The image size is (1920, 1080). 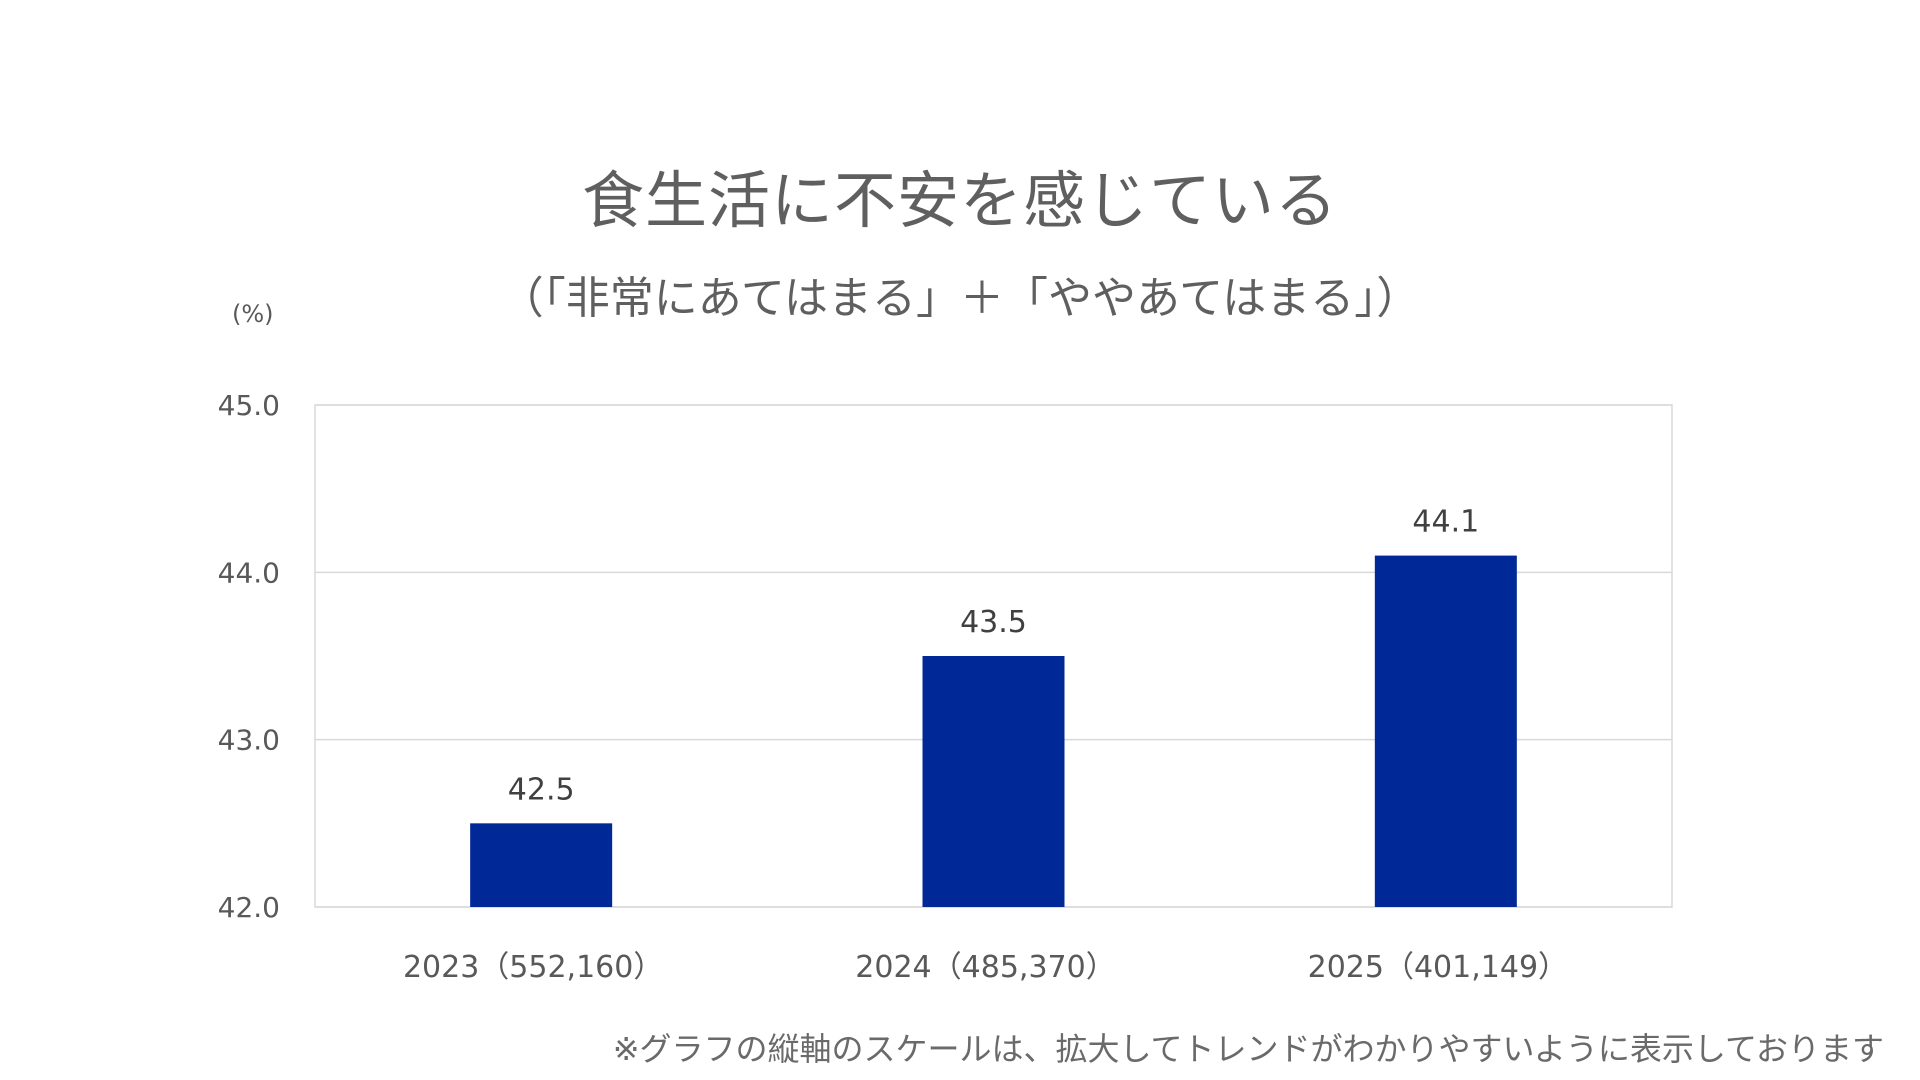 What do you see at coordinates (249, 907) in the screenshot?
I see `y-tick-label-0: 42.0` at bounding box center [249, 907].